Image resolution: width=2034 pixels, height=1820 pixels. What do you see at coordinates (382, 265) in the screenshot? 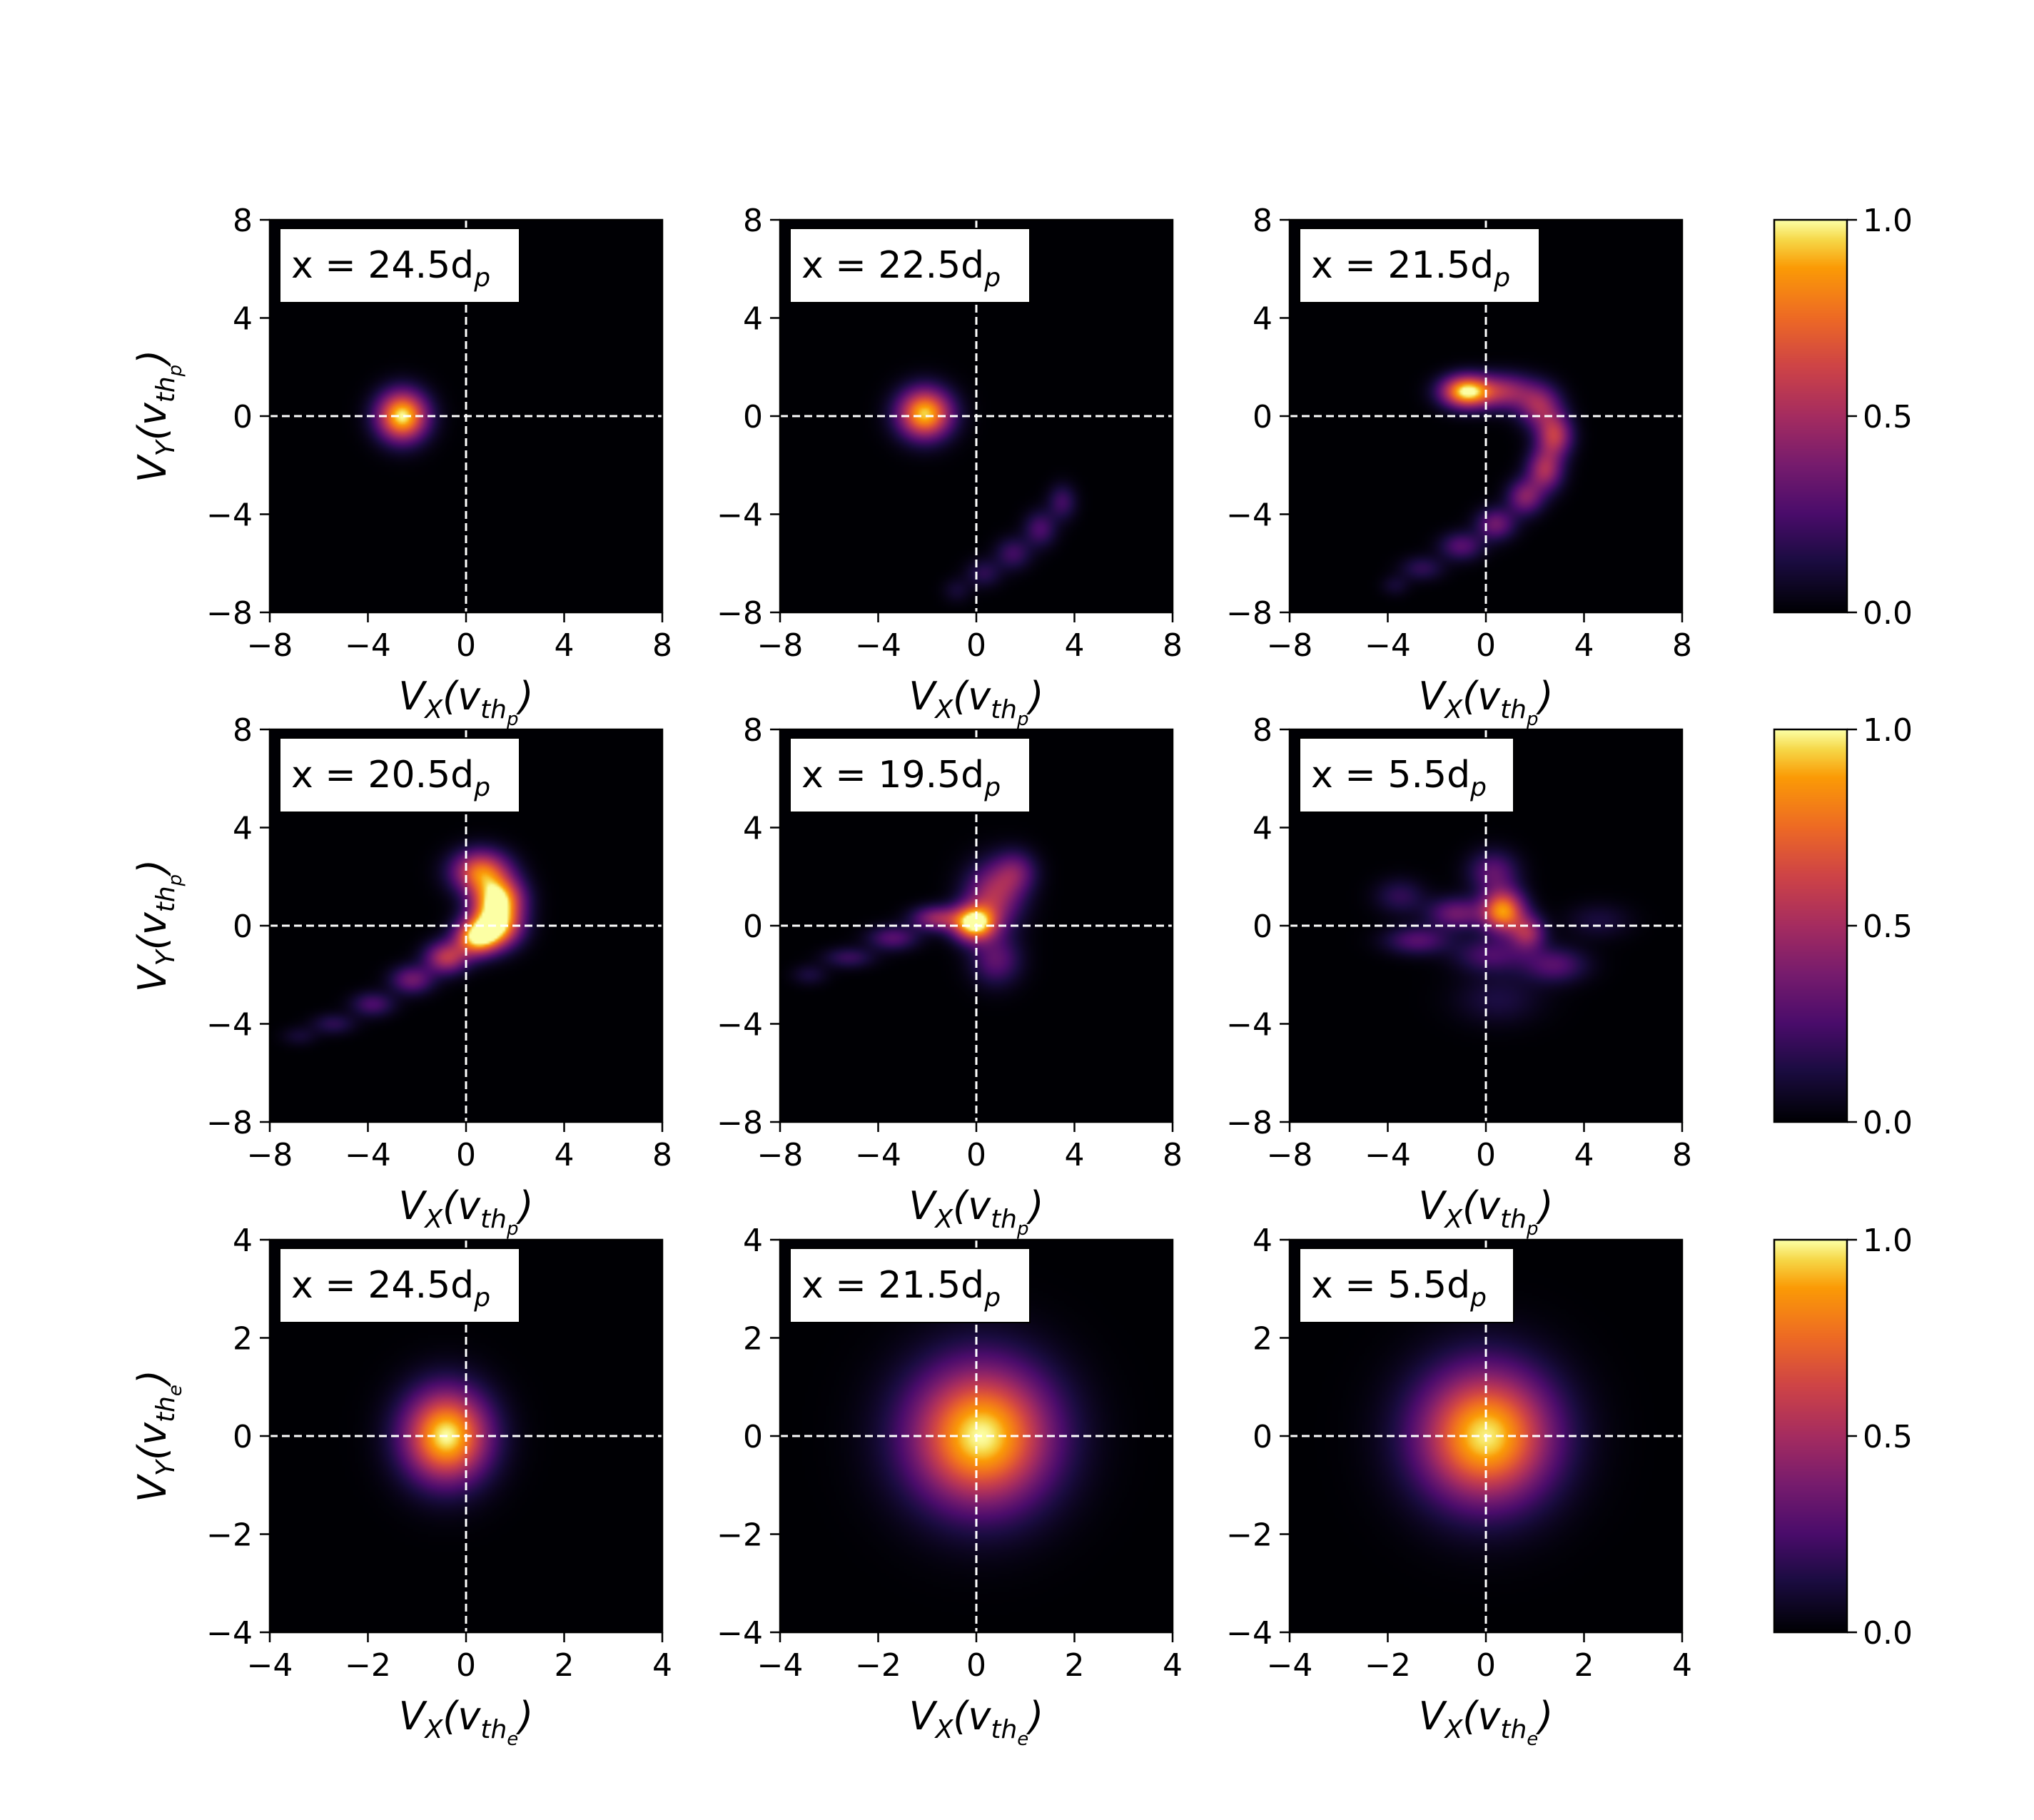
I see `panel-label-text: x = 24.5d` at bounding box center [382, 265].